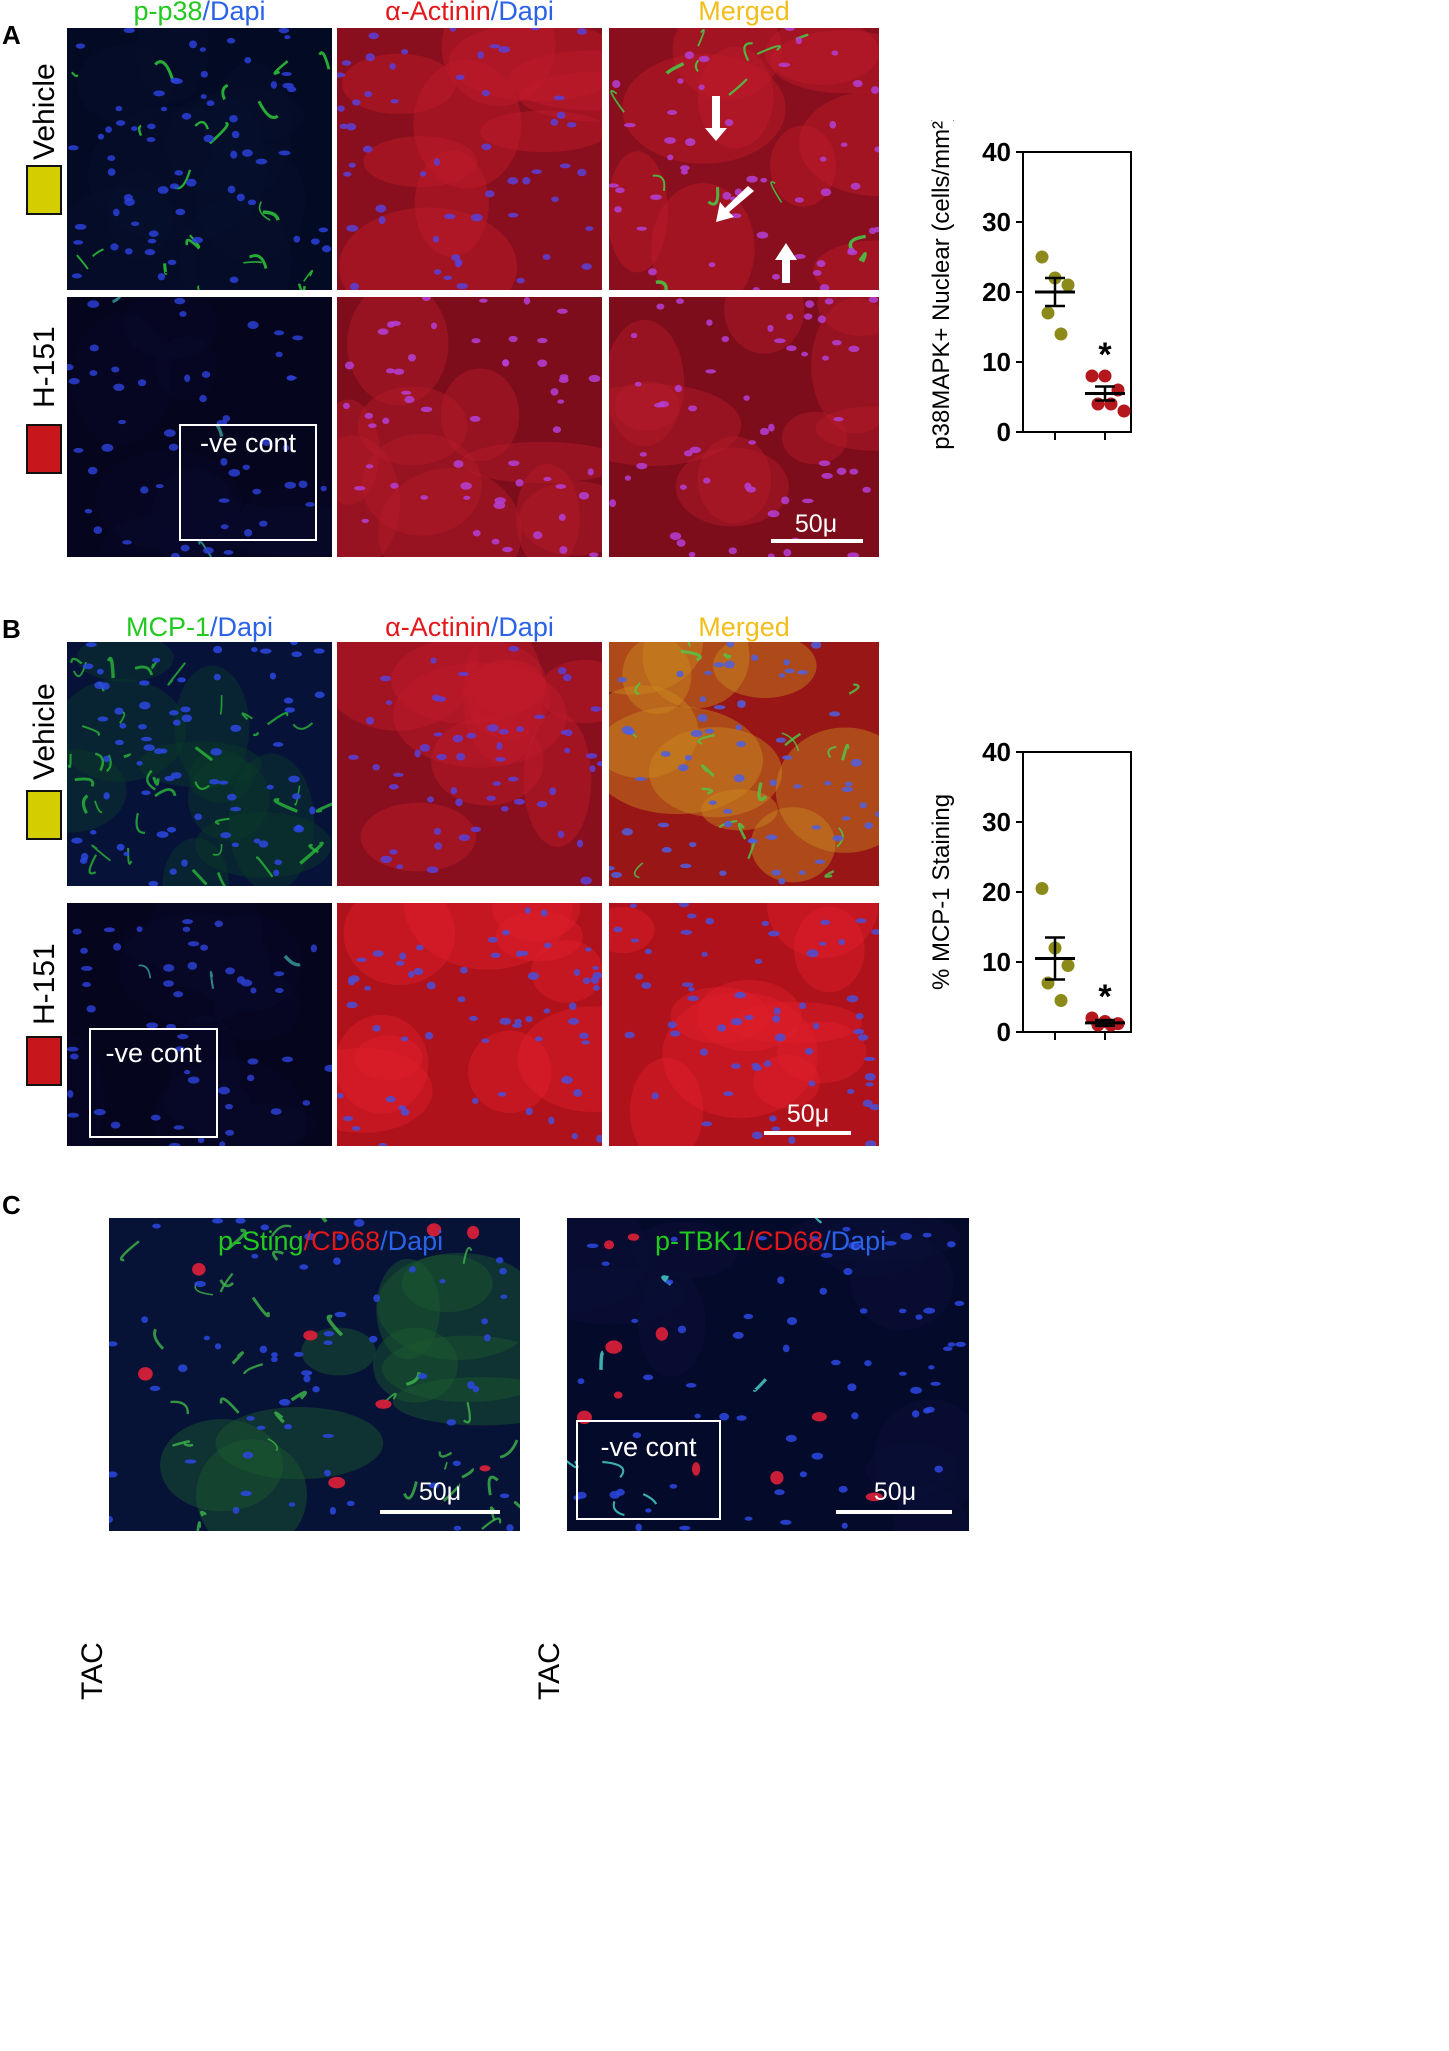  Describe the element at coordinates (996, 962) in the screenshot. I see `chart-b-ytick-label-1: 10` at that location.